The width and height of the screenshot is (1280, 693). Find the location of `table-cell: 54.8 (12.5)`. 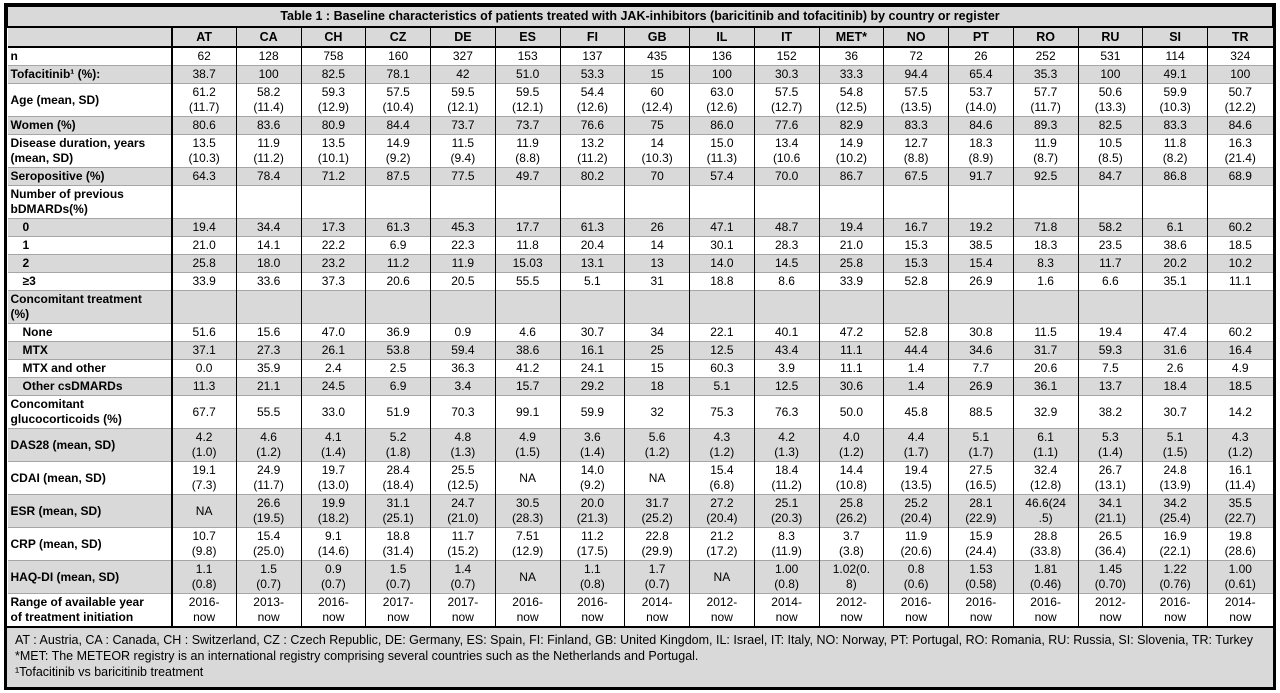

table-cell: 54.8 (12.5) is located at coordinates (851, 100).